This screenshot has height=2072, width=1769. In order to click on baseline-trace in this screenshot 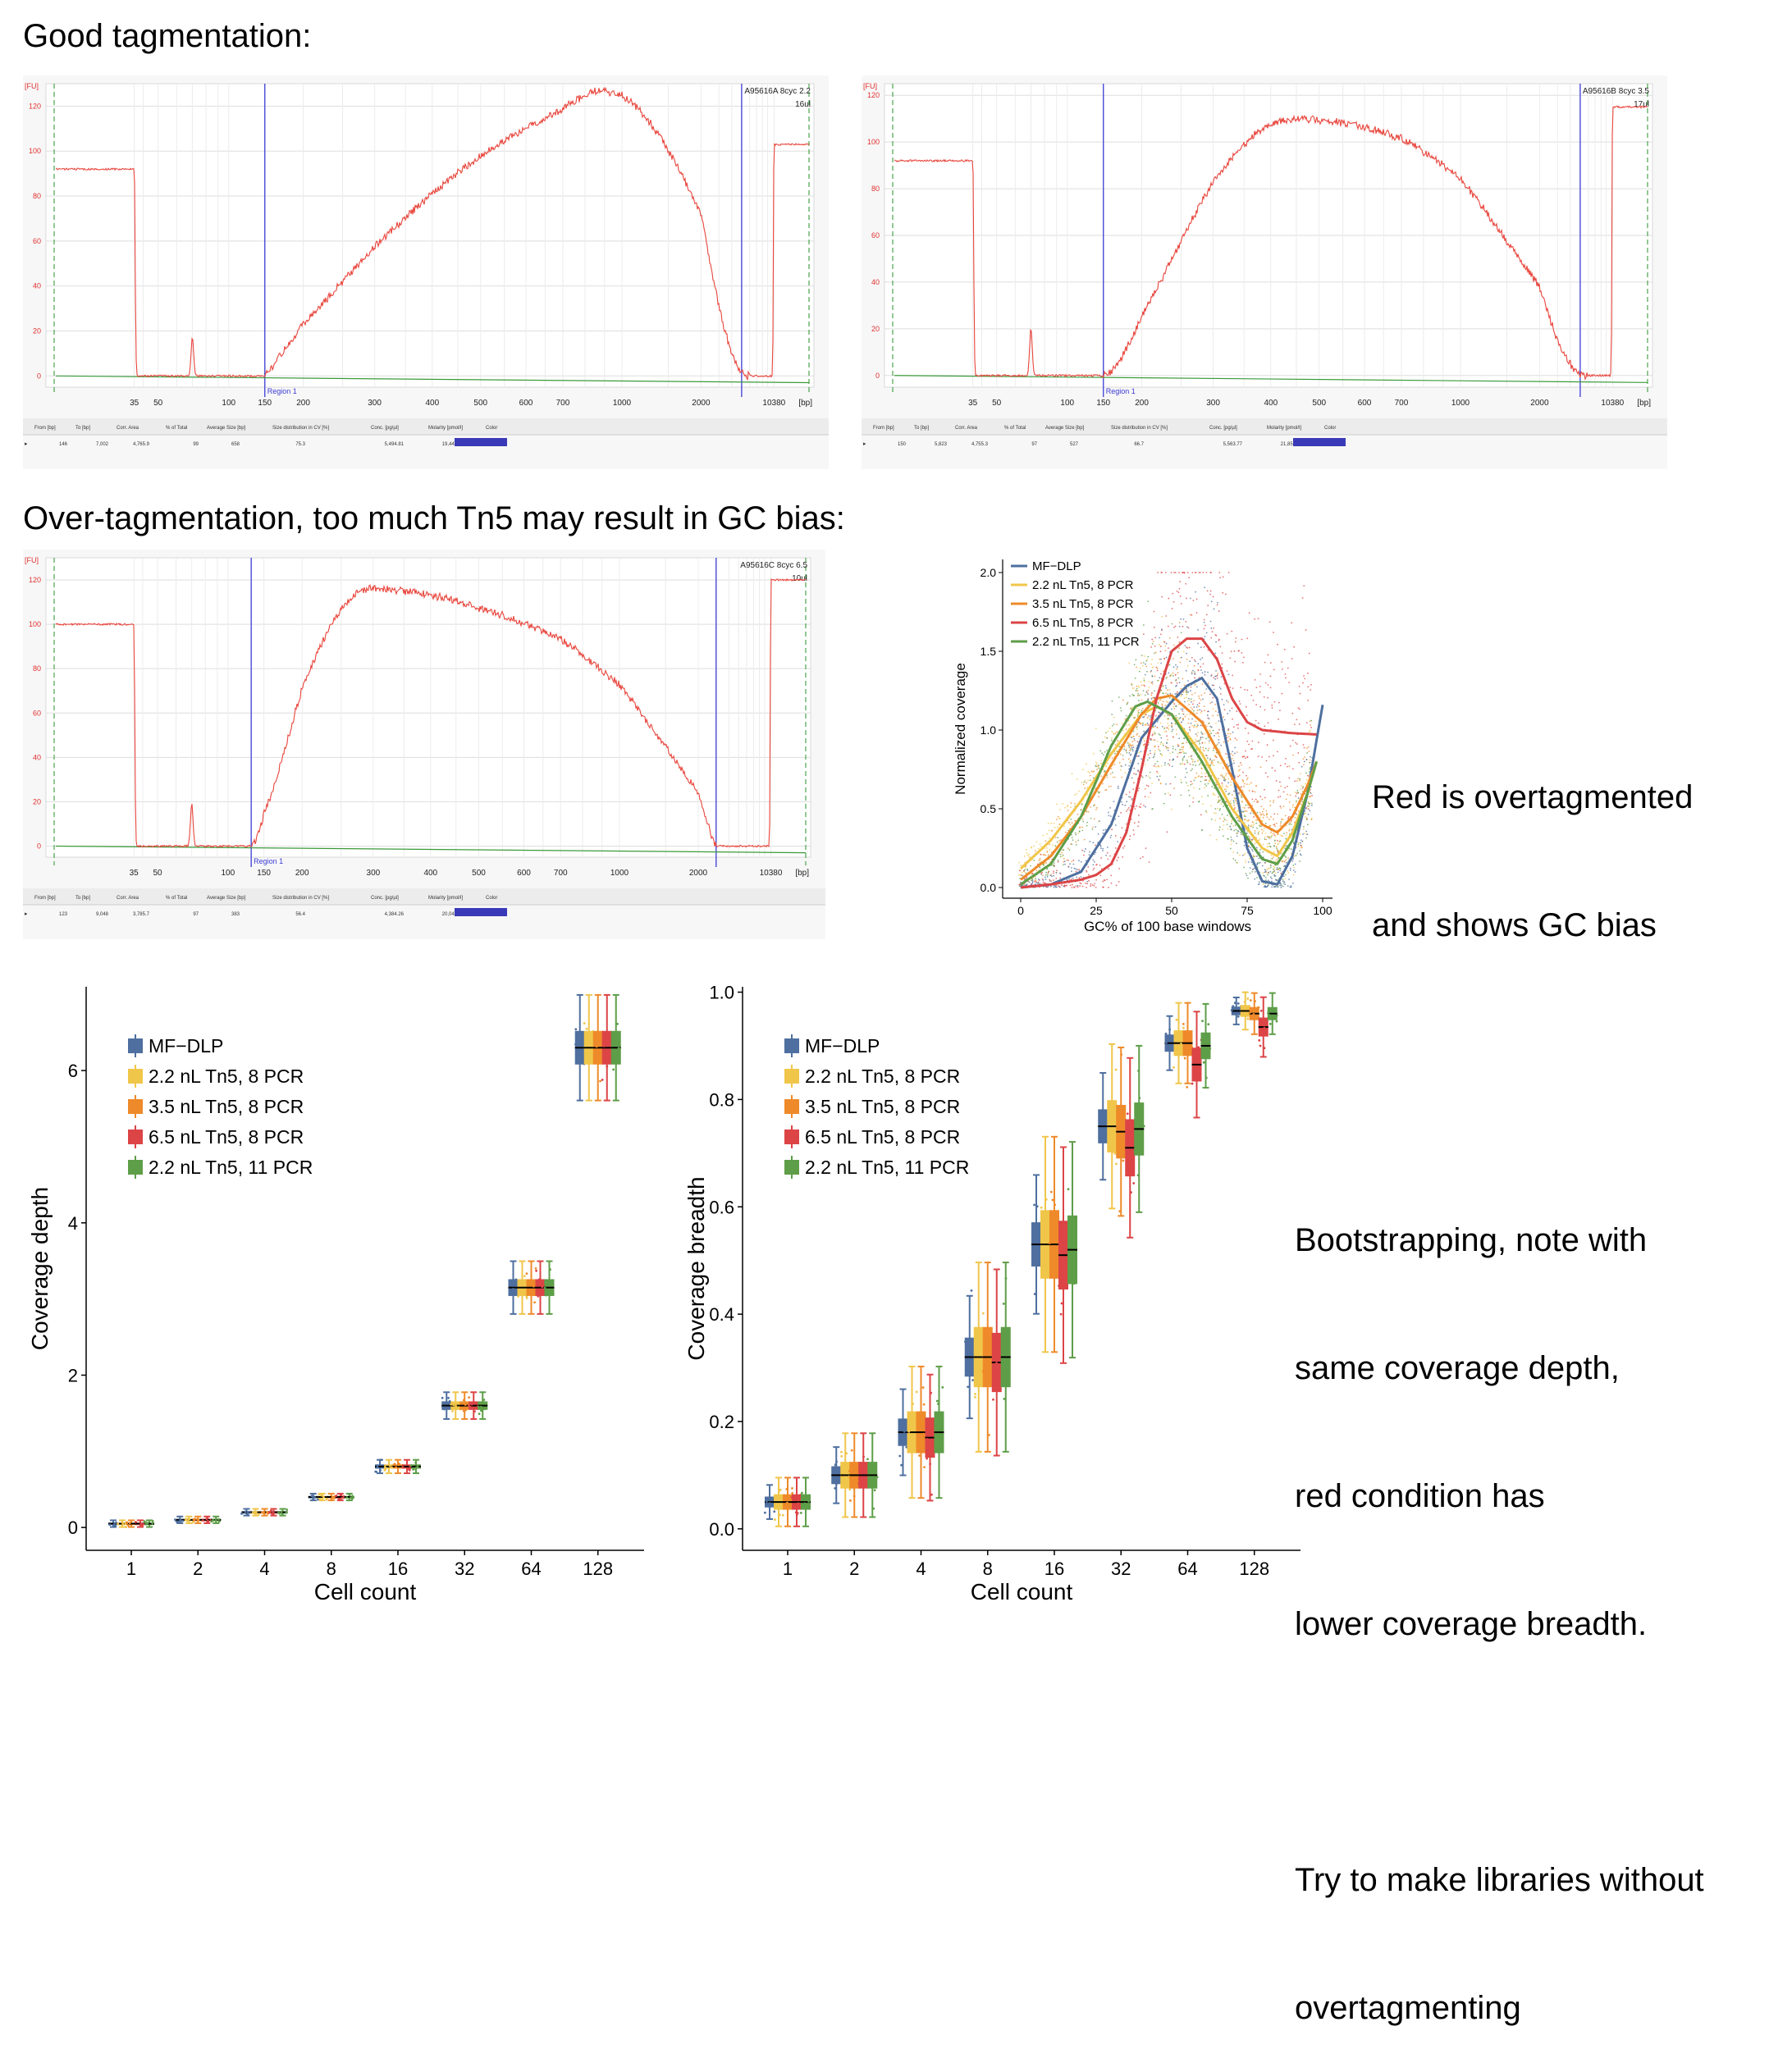, I will do `click(432, 380)`.